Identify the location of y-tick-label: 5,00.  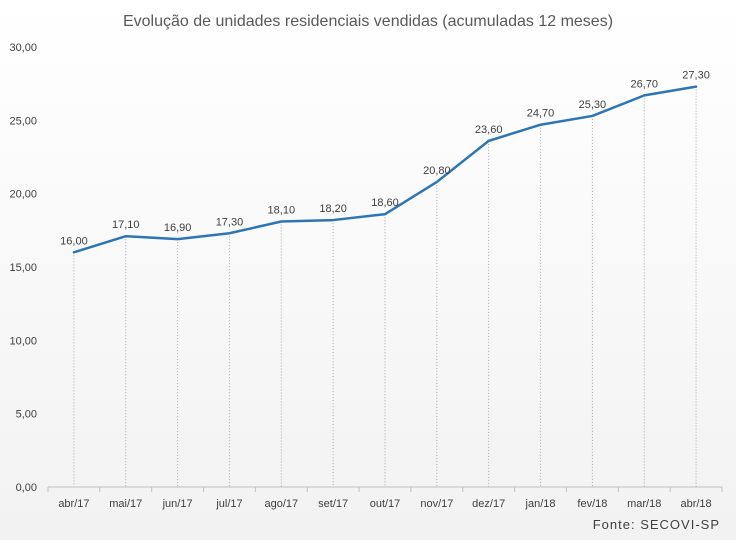
(26, 415).